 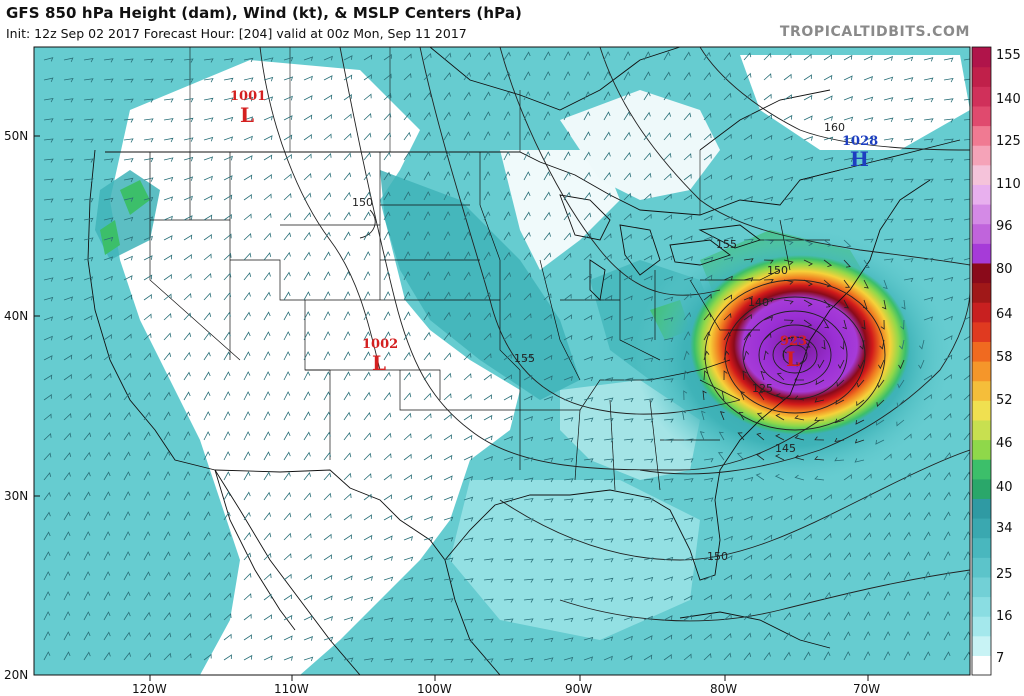 What do you see at coordinates (380, 344) in the screenshot?
I see `low-center-value: 1002` at bounding box center [380, 344].